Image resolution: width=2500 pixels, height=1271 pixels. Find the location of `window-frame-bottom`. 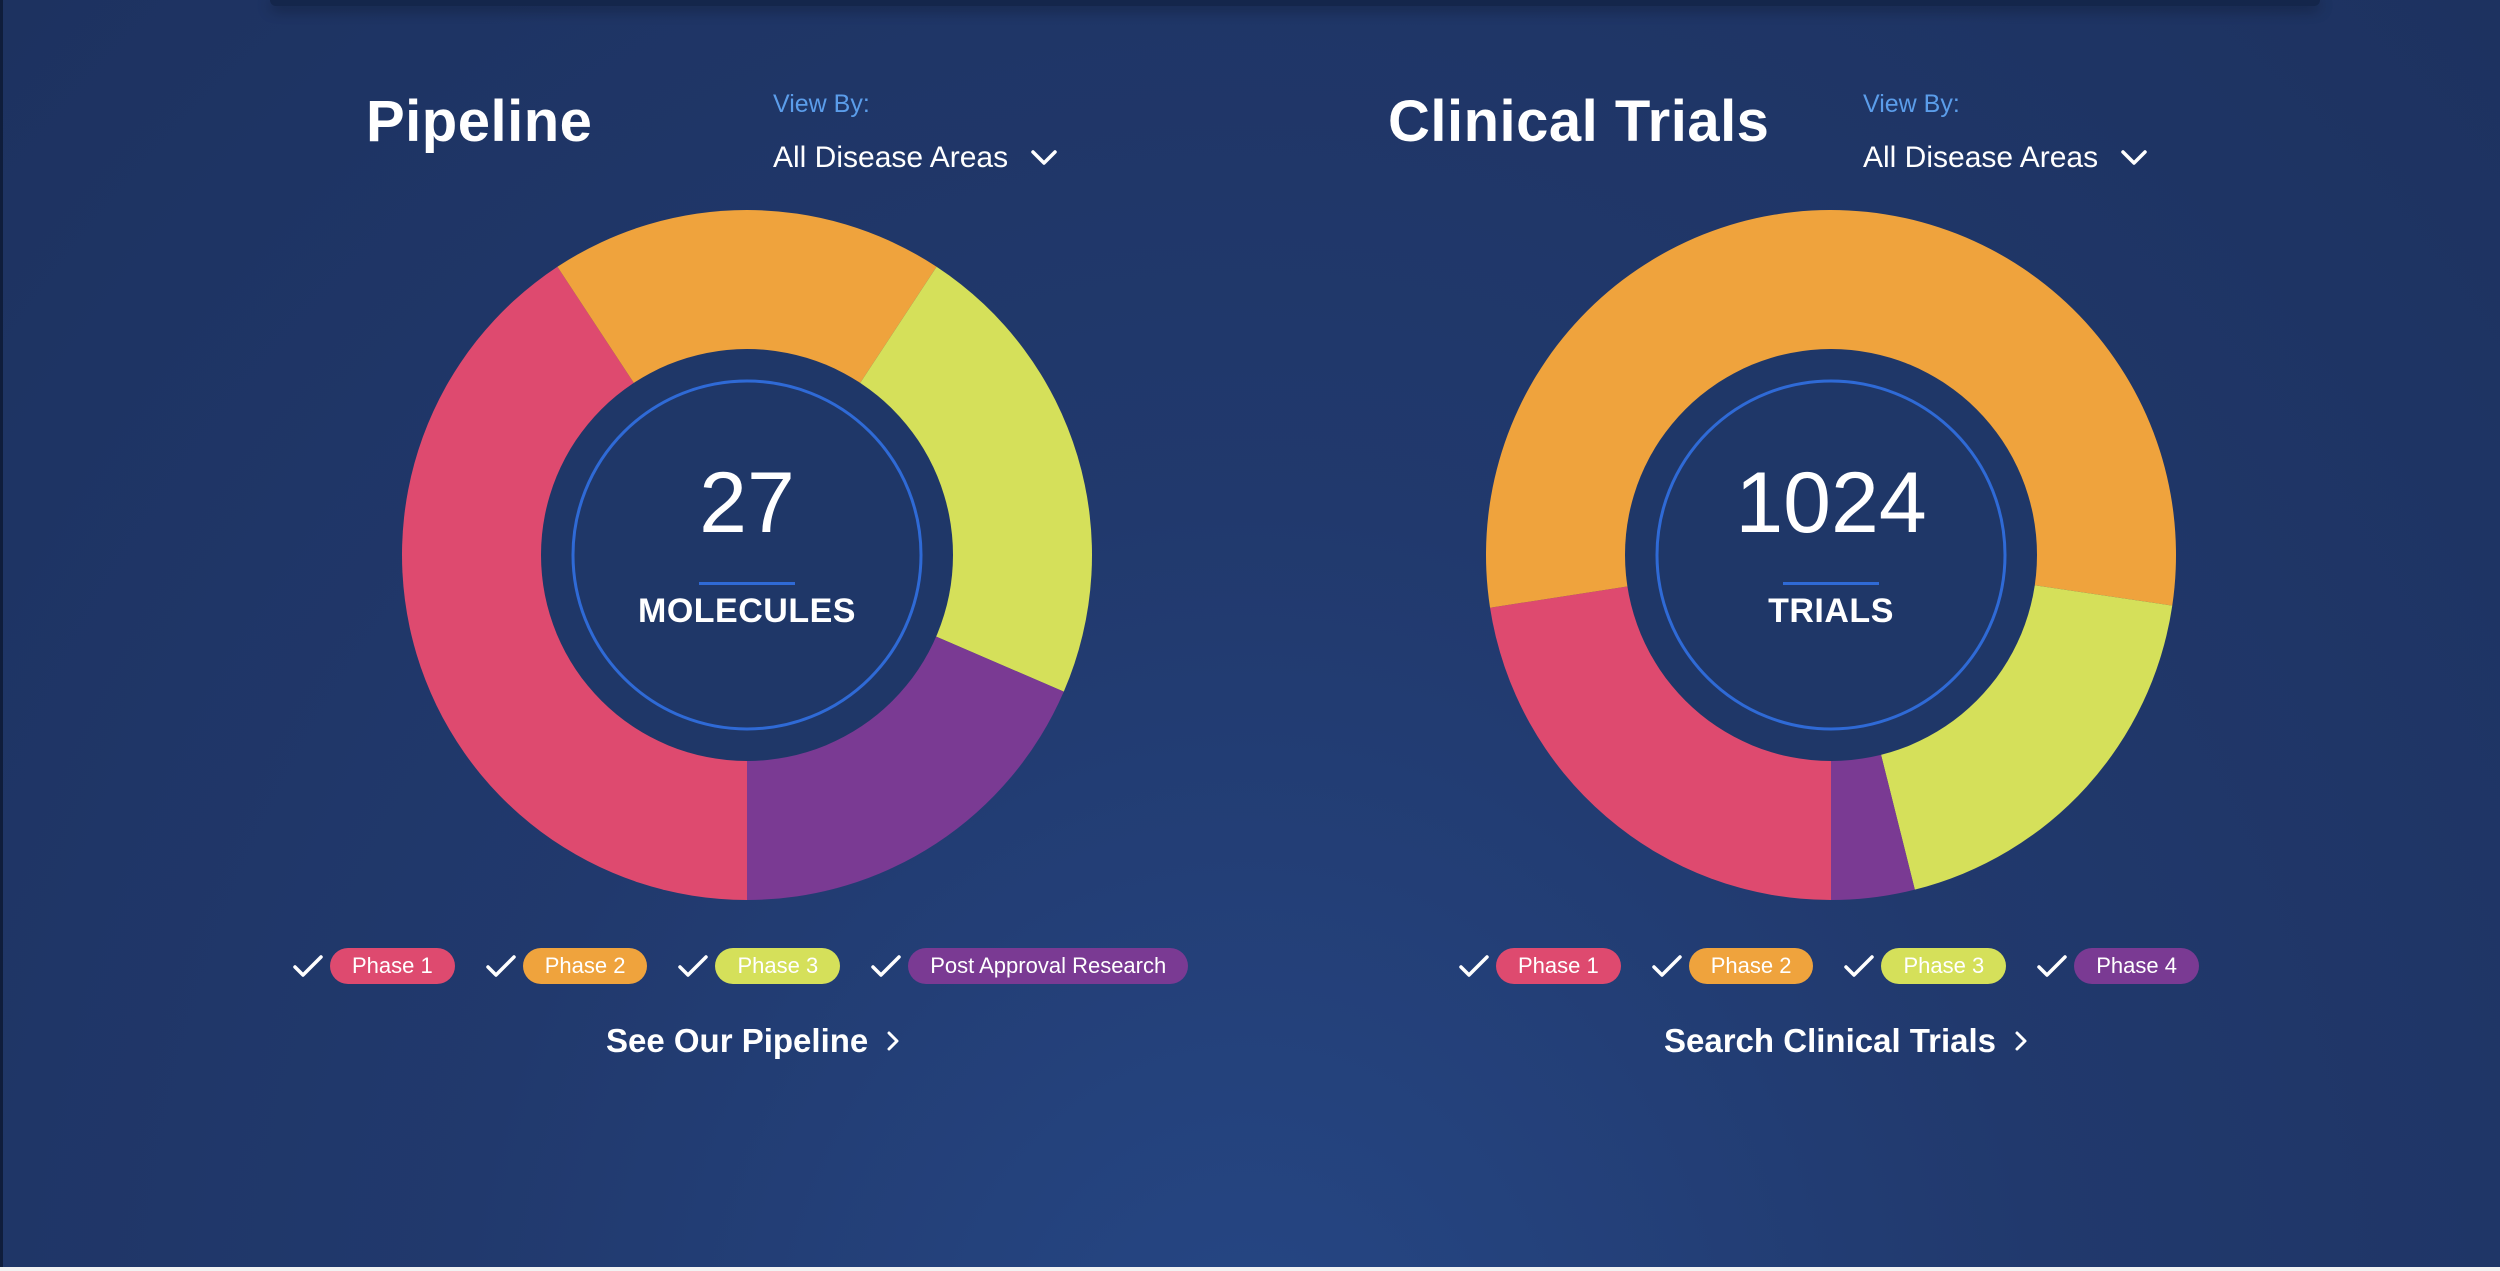

window-frame-bottom is located at coordinates (1250, 1269).